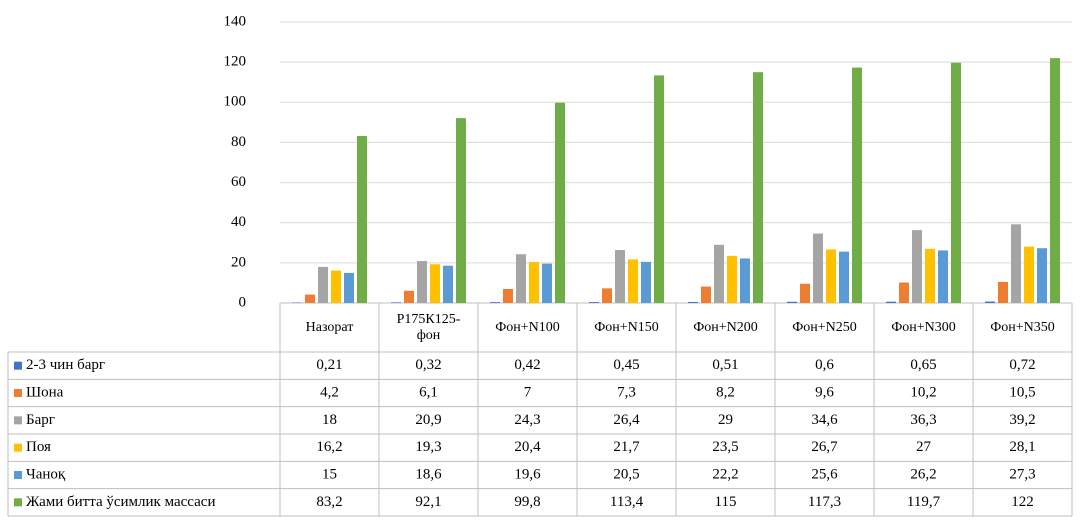 This screenshot has width=1082, height=520. Describe the element at coordinates (243, 302) in the screenshot. I see `y-tick-label: 0` at that location.